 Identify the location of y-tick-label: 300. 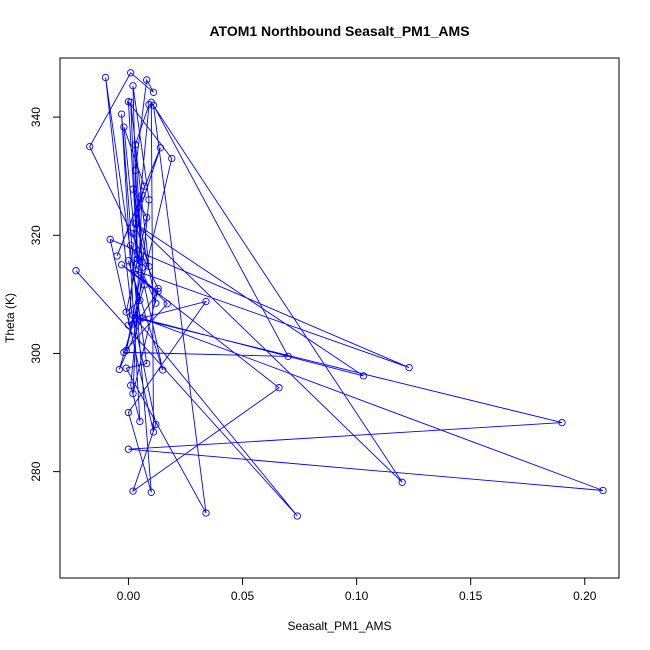
(36, 353).